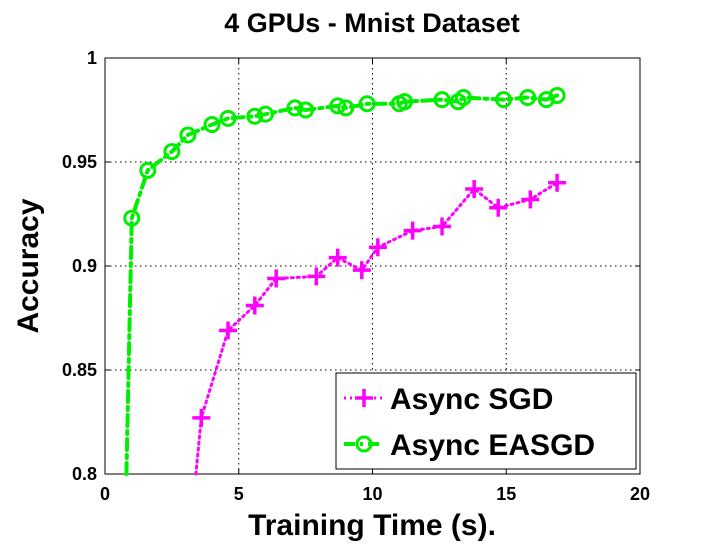 This screenshot has height=546, width=709. I want to click on x-tick-label: 15, so click(506, 494).